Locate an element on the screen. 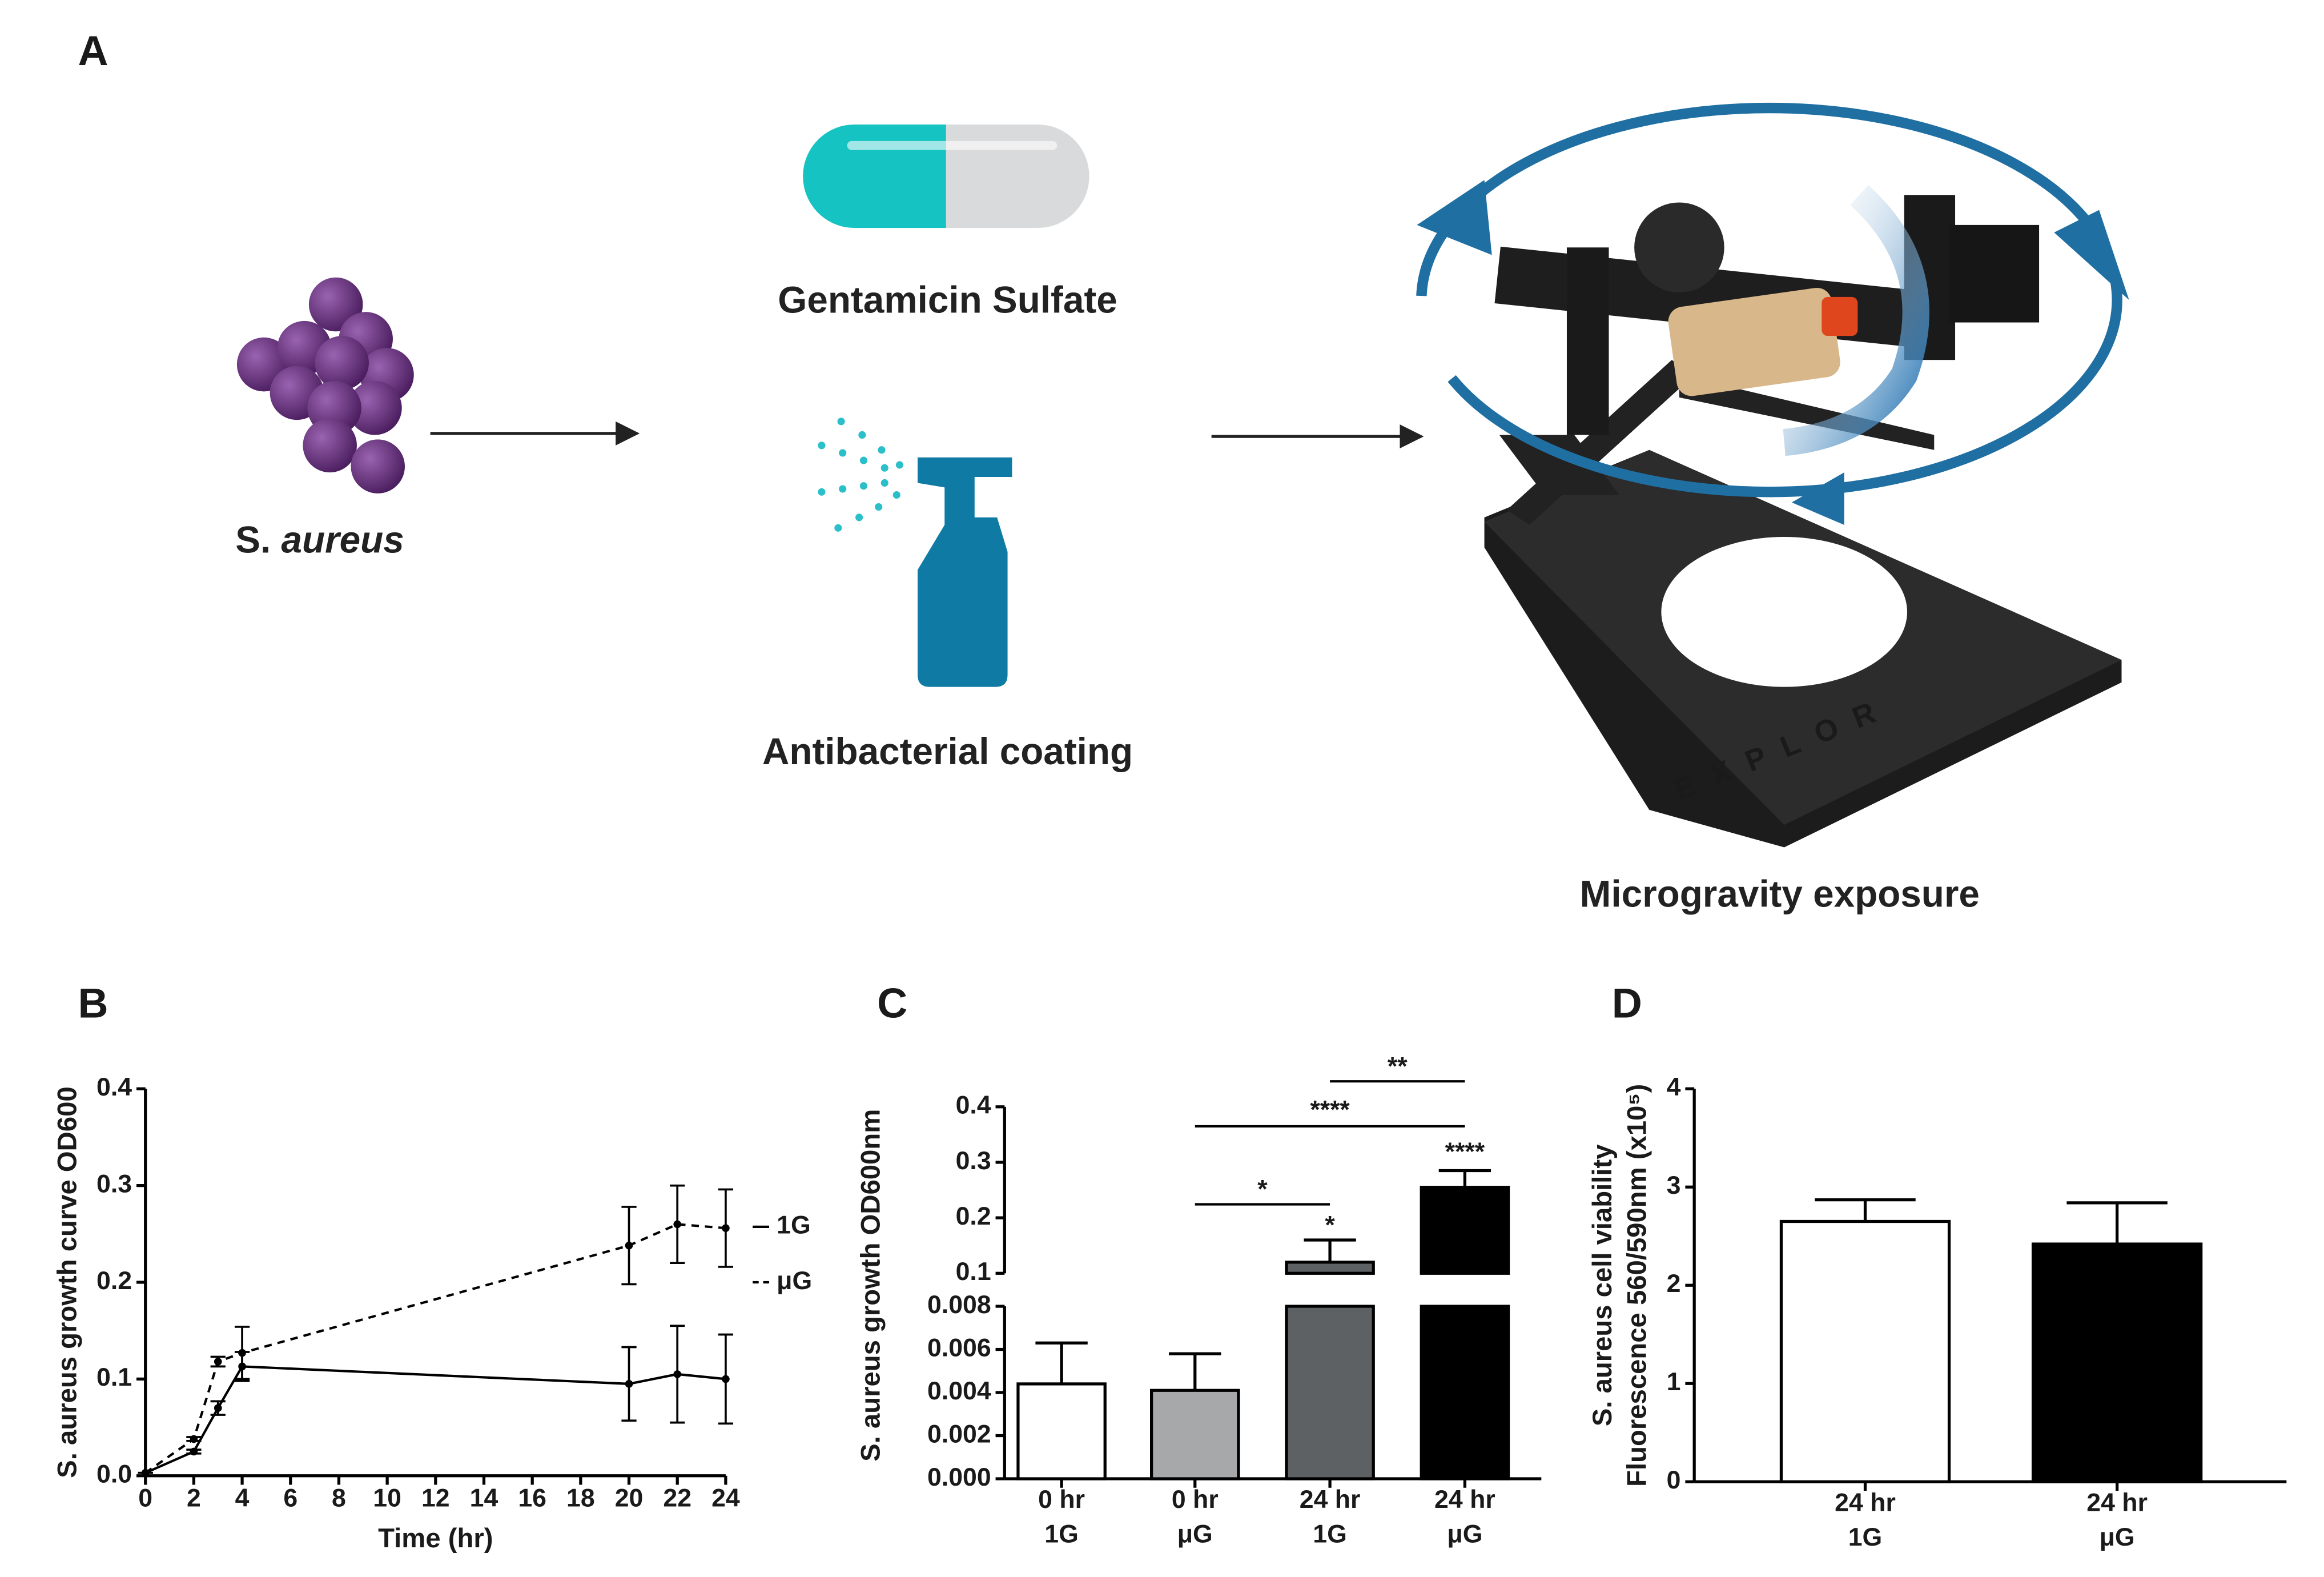  x-tick-label: 8 is located at coordinates (339, 1498).